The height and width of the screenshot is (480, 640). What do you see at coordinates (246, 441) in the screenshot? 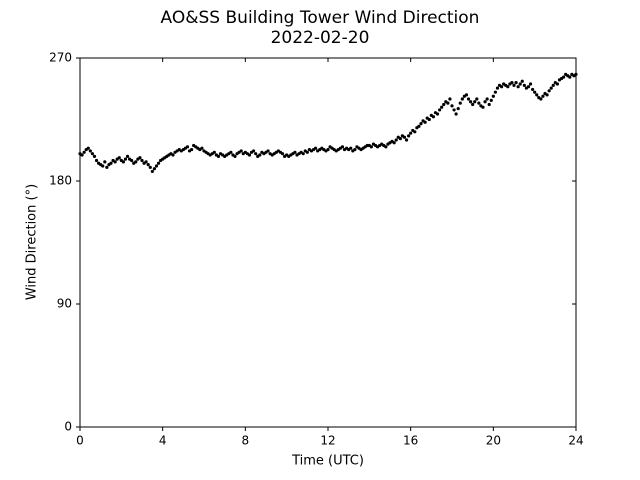
I see `x-tick-label: 8` at bounding box center [246, 441].